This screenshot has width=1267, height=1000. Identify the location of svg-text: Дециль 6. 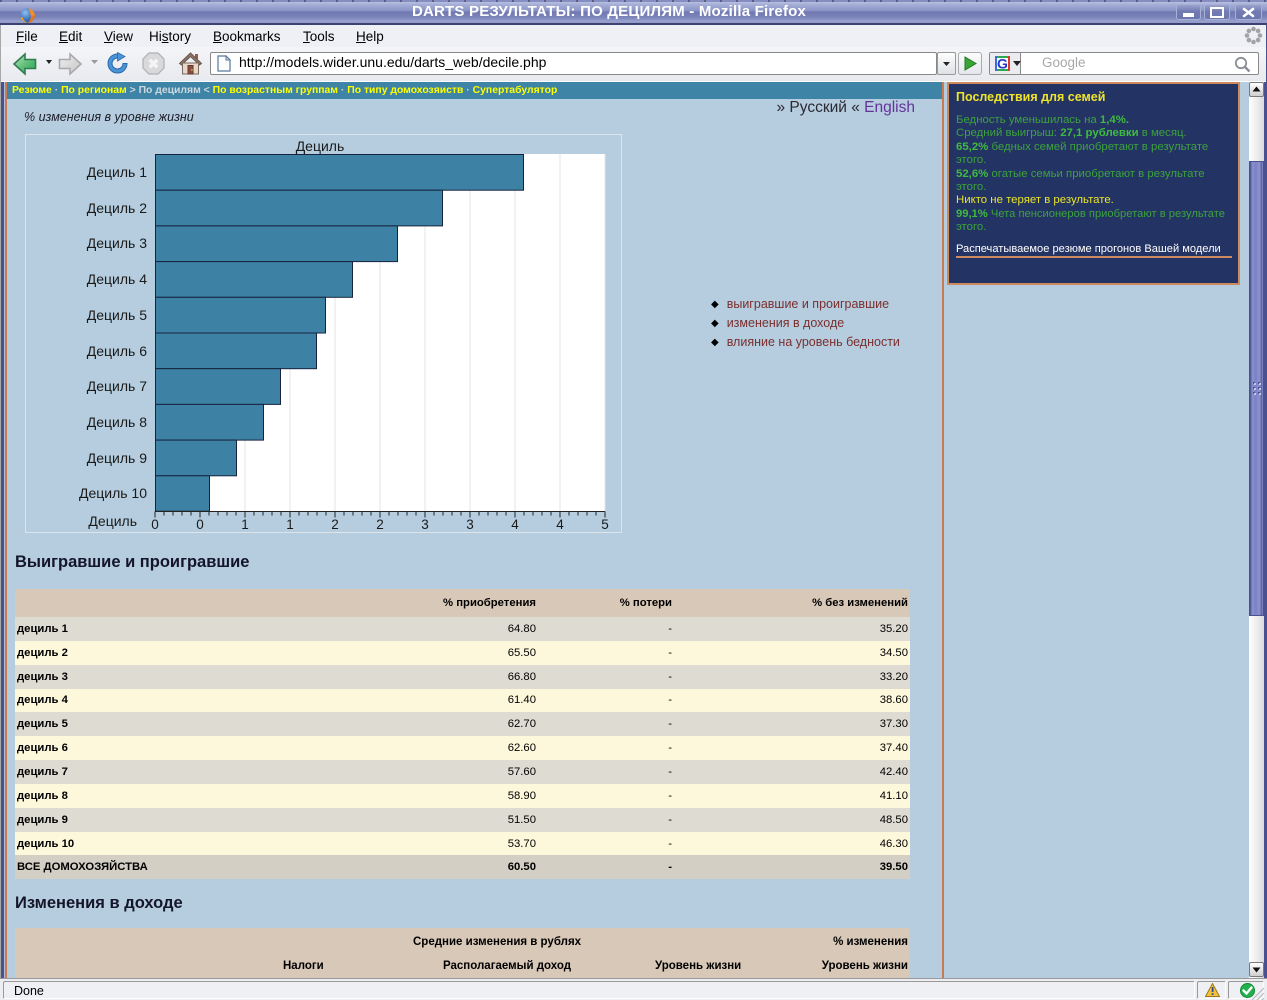
(117, 351).